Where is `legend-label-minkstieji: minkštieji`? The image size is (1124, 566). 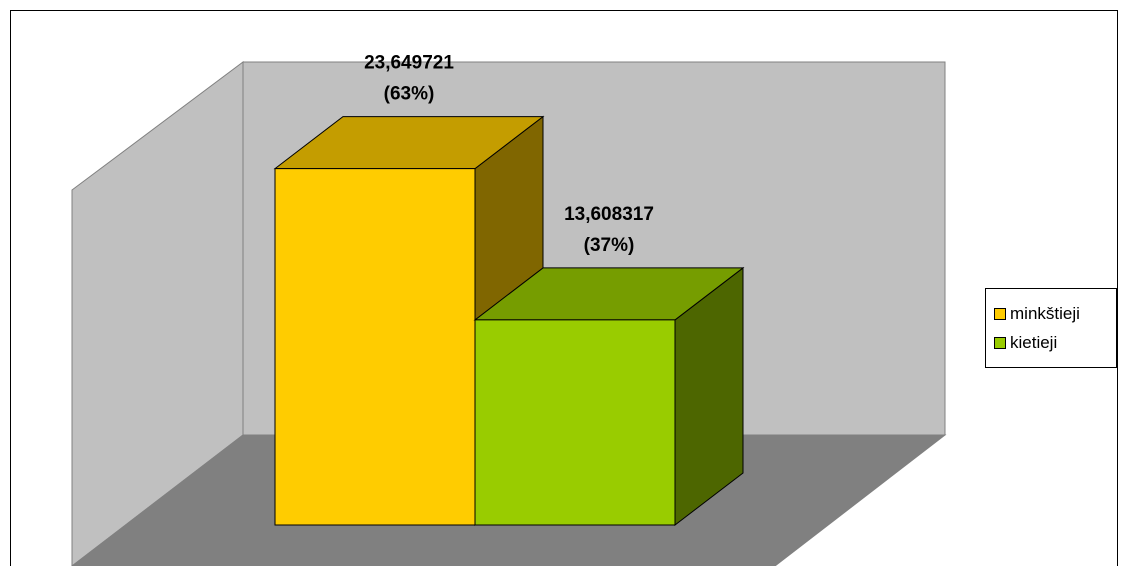 legend-label-minkstieji: minkštieji is located at coordinates (1045, 313).